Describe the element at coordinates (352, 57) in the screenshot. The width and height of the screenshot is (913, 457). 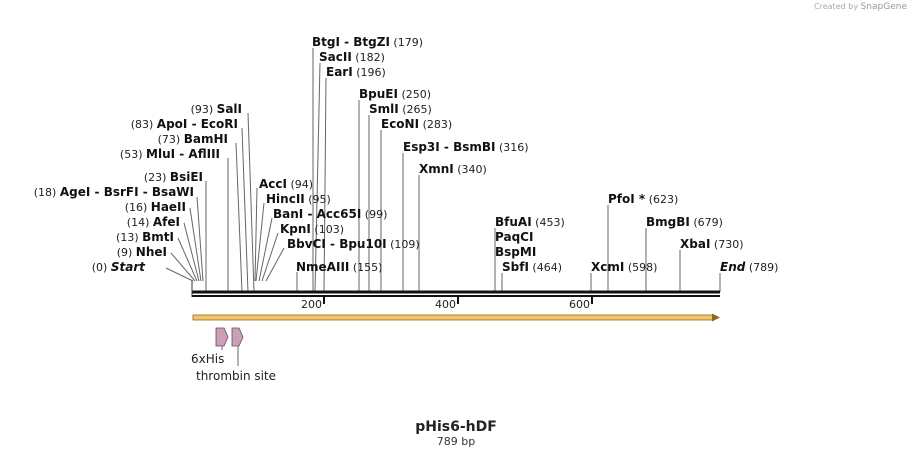
I see `site-sacii: SacII (182)` at that location.